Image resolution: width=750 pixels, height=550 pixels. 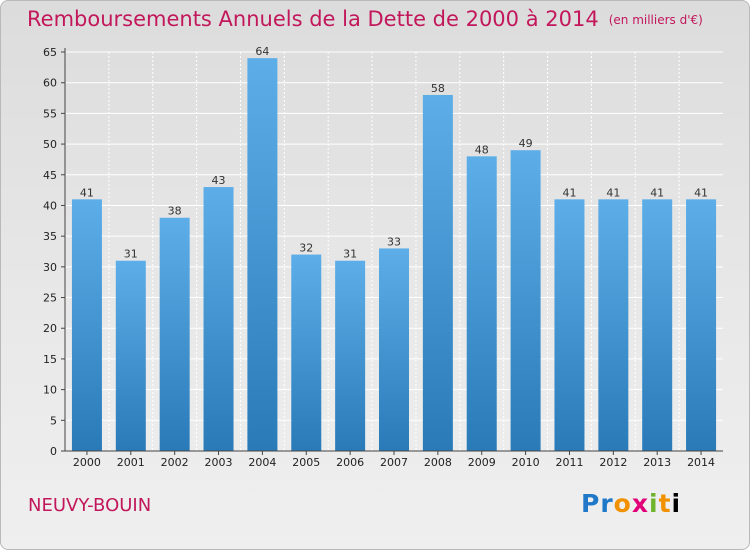 What do you see at coordinates (50, 205) in the screenshot?
I see `y-tick-label: 40` at bounding box center [50, 205].